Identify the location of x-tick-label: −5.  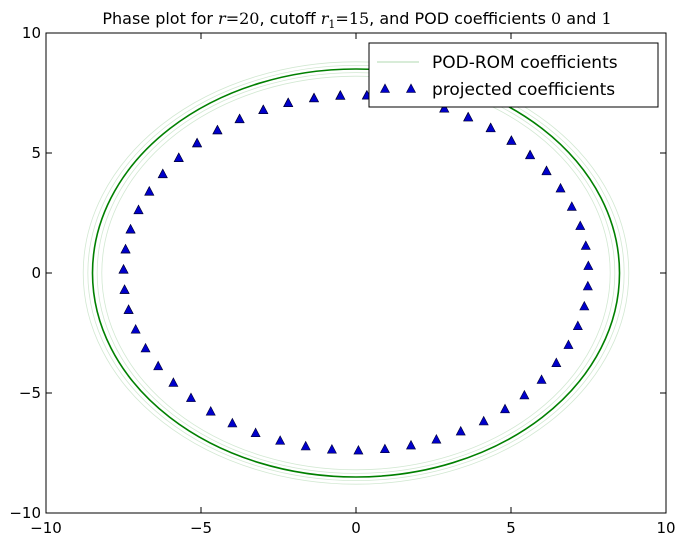
(201, 528).